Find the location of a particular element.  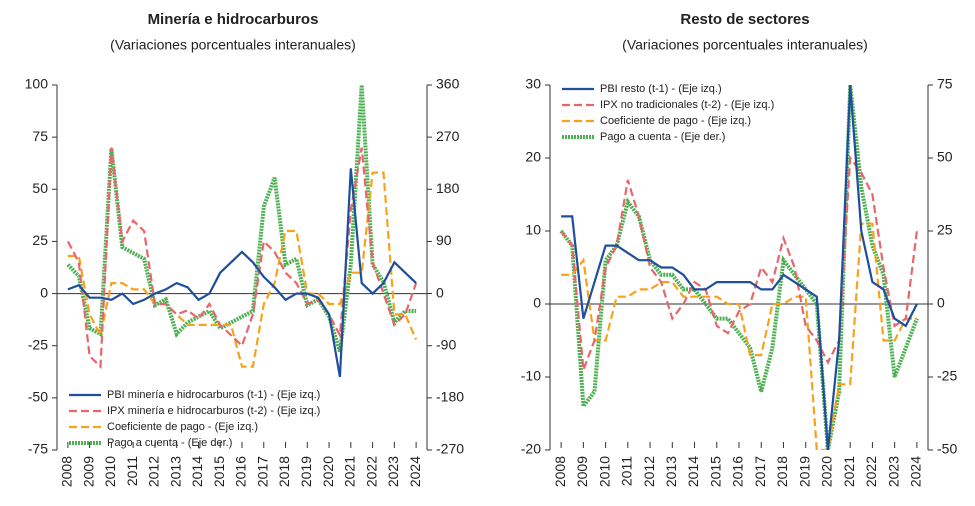

y-tick-label: -10 is located at coordinates (531, 376).